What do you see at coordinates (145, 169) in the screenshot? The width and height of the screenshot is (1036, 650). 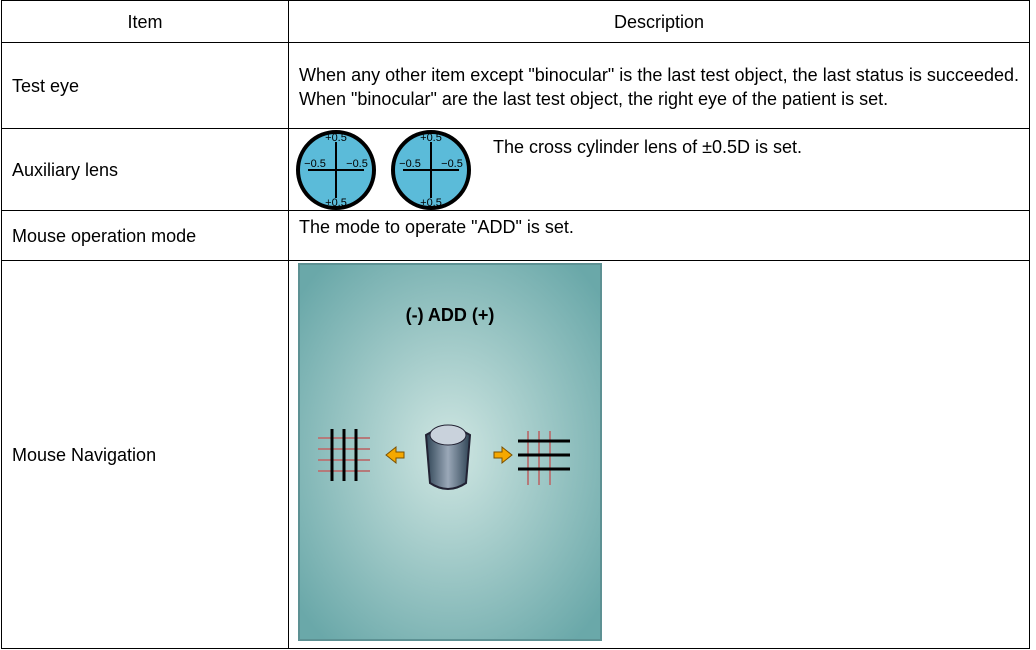 I see `item-cell: Auxiliary lens` at bounding box center [145, 169].